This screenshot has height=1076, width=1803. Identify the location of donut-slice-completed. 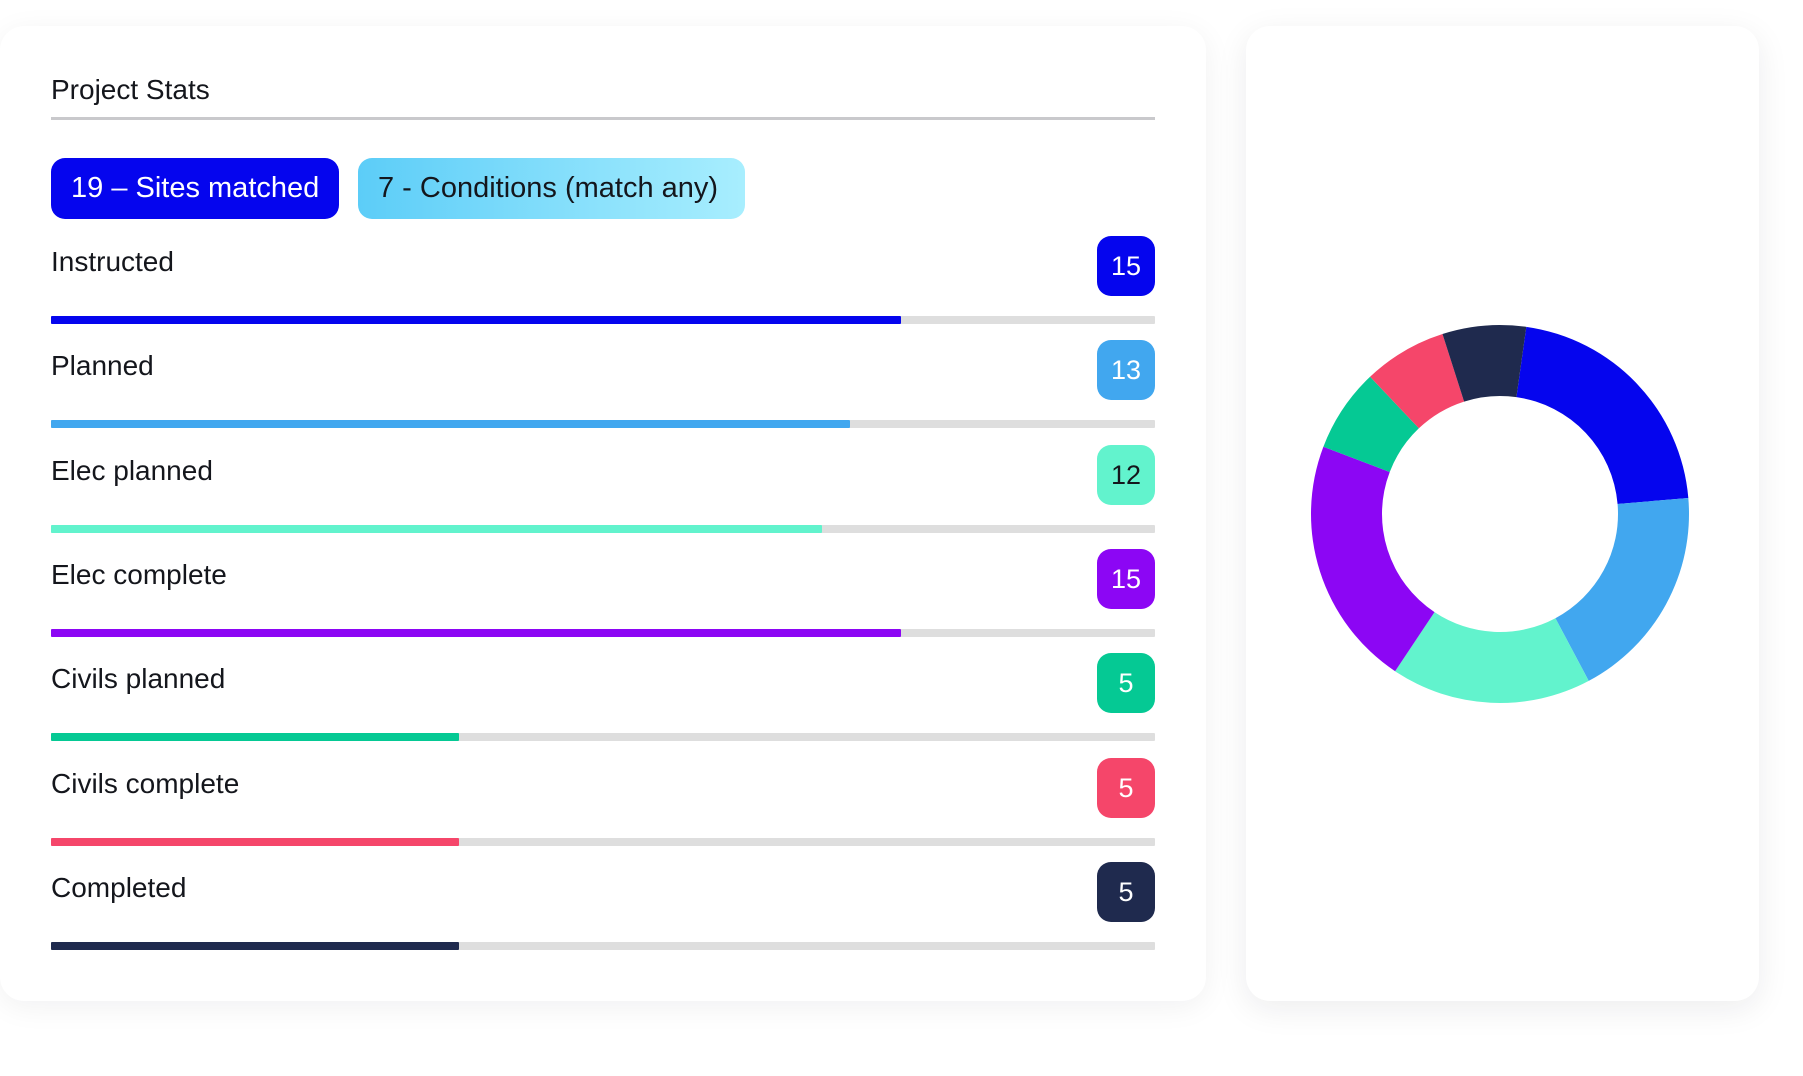
(1484, 363).